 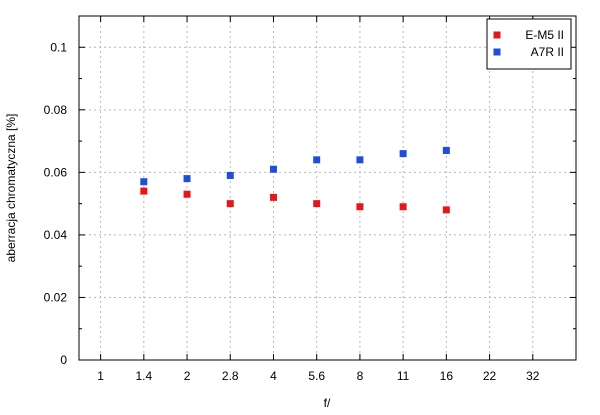 I want to click on x-tick-label: 1, so click(x=100, y=376).